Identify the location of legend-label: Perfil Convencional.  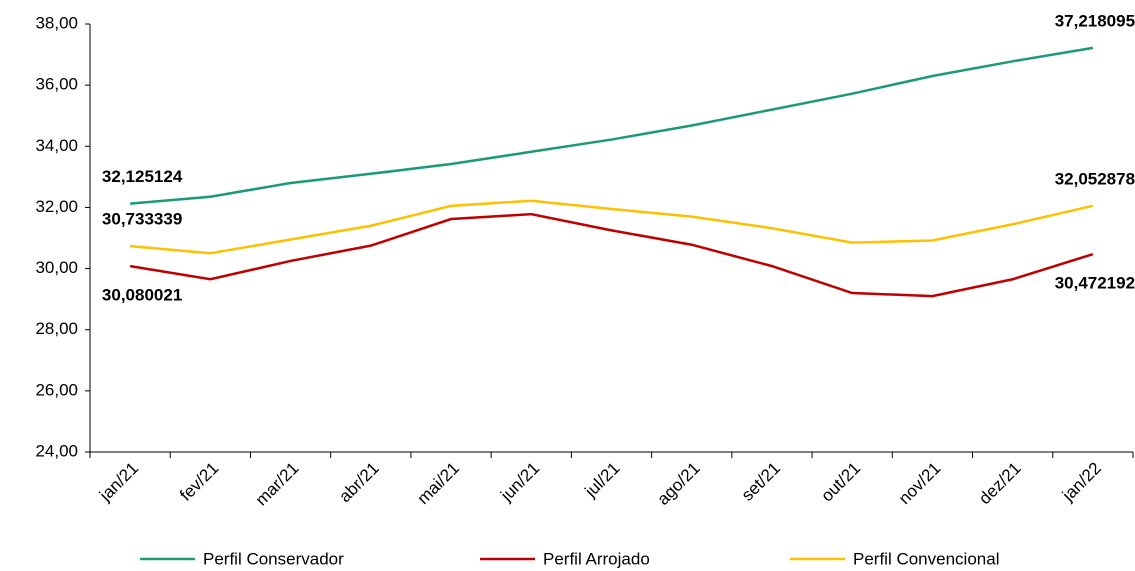
(926, 558).